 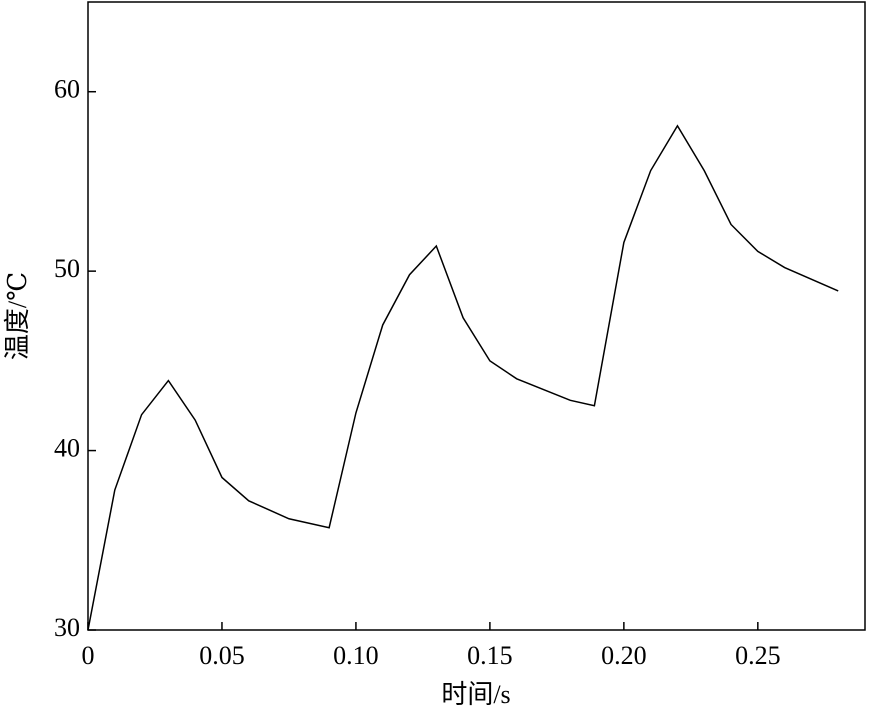 I want to click on y-tick-label: 60, so click(x=67, y=89).